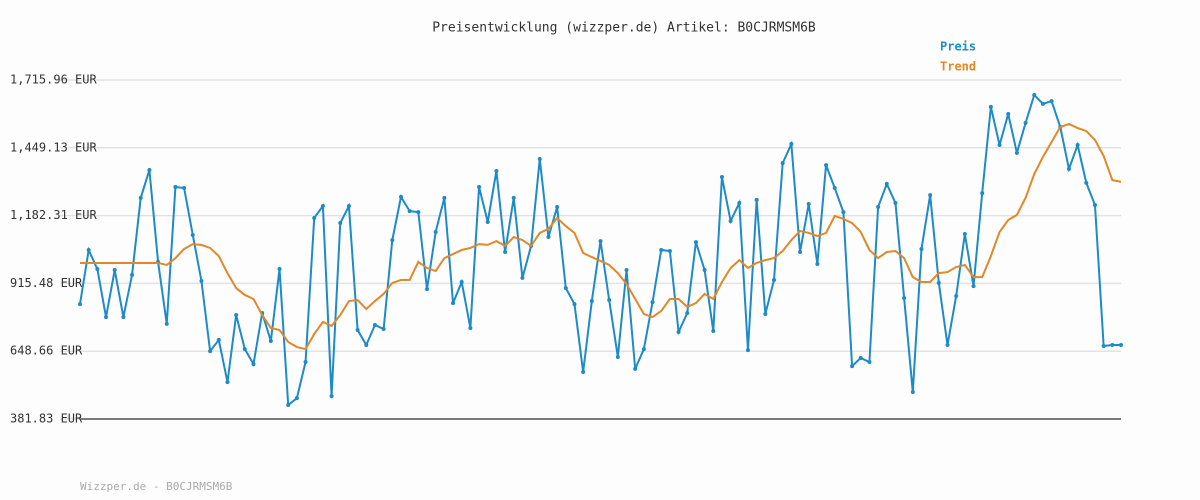 The image size is (1200, 500). Describe the element at coordinates (46, 283) in the screenshot. I see `y-tick-label: 915.48 EUR` at that location.